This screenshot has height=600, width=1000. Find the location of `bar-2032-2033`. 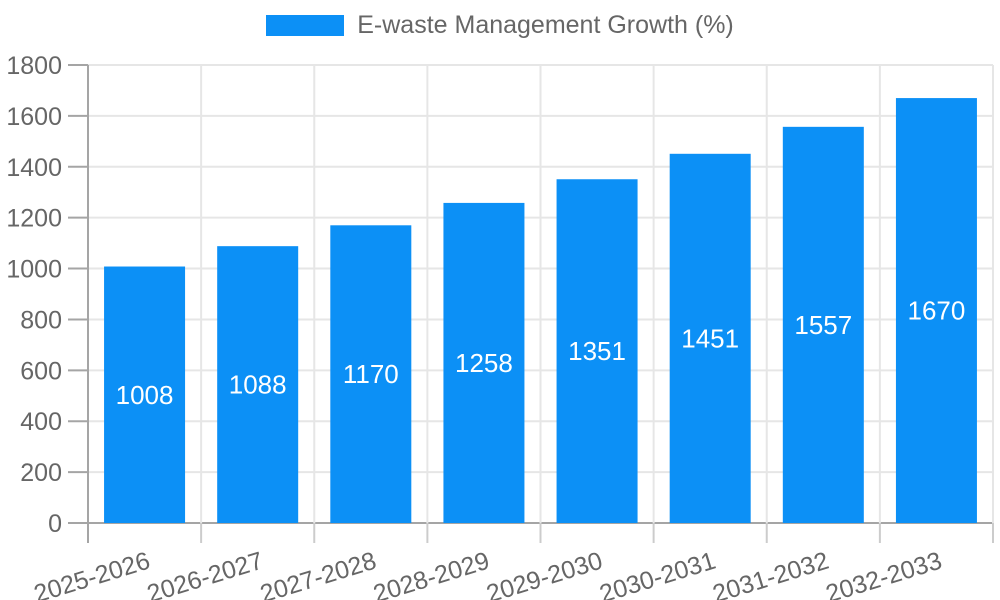

bar-2032-2033 is located at coordinates (936, 311).